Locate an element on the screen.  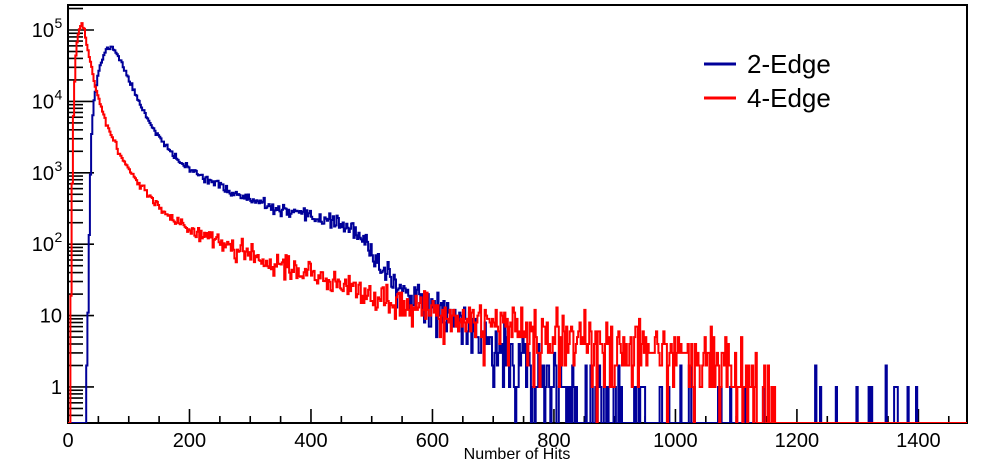
x-tick-label: 800 is located at coordinates (553, 441).